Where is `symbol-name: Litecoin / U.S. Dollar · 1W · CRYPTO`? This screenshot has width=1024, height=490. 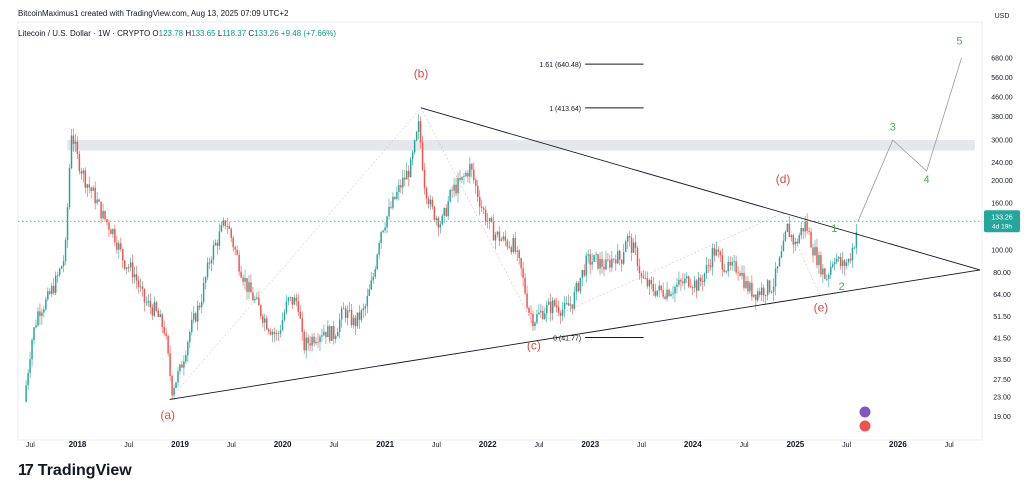
symbol-name: Litecoin / U.S. Dollar · 1W · CRYPTO is located at coordinates (84, 33).